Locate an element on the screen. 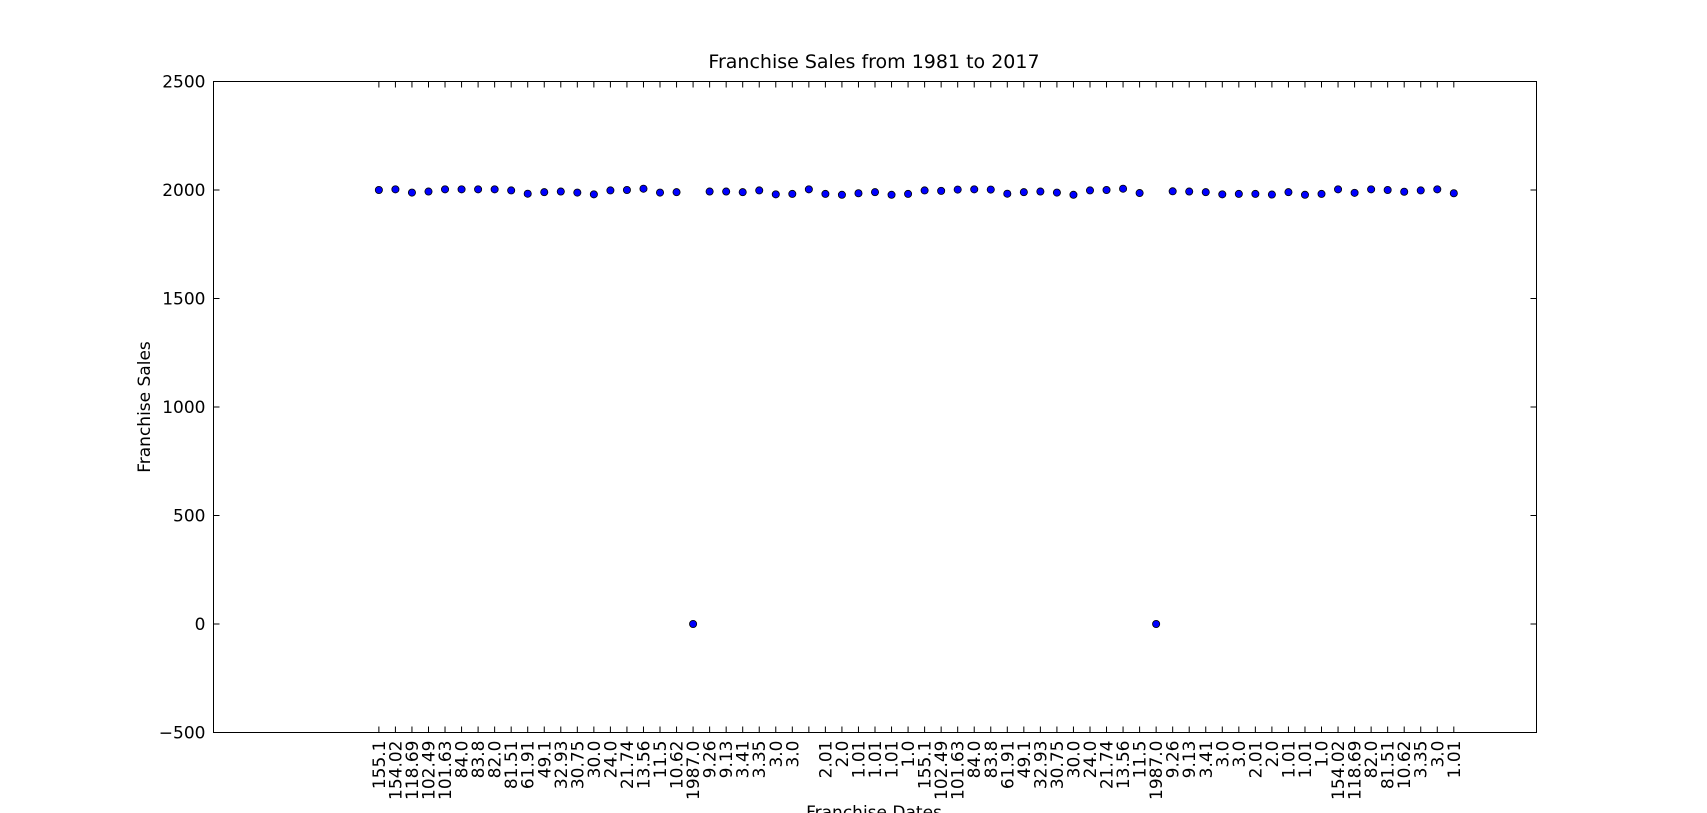 Image resolution: width=1707 pixels, height=813 pixels. chart-title: Franchise Sales from 1981 to 2017 is located at coordinates (873, 62).